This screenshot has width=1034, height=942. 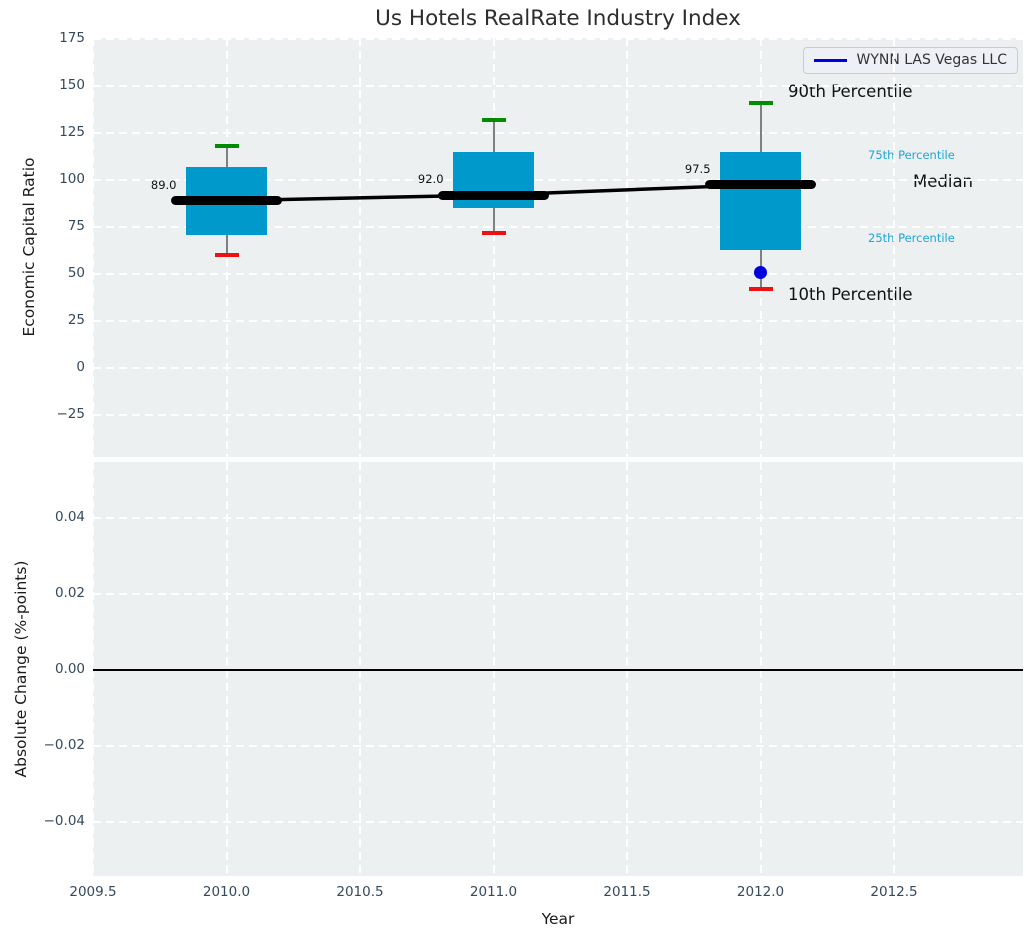 What do you see at coordinates (76, 273) in the screenshot?
I see `y-tick-label: 50` at bounding box center [76, 273].